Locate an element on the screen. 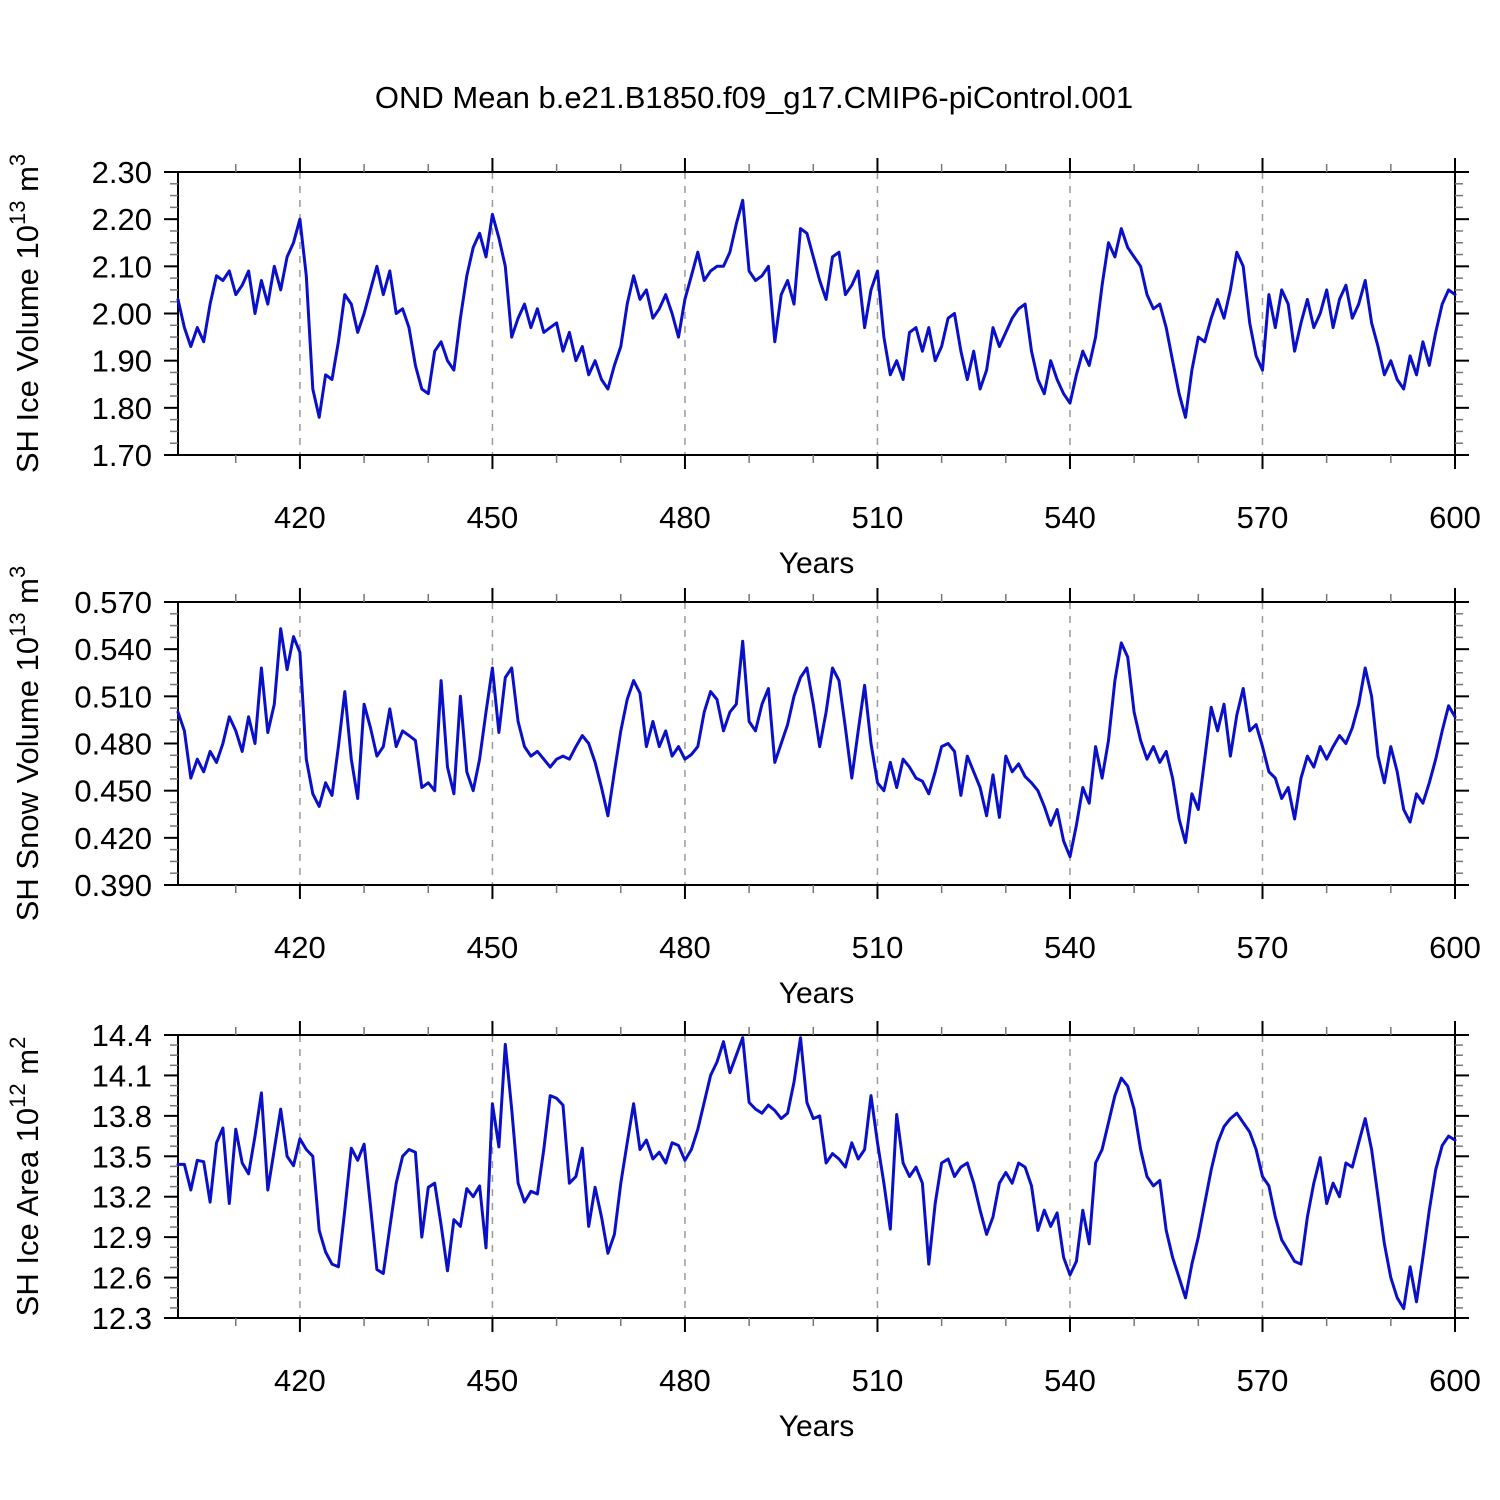  y-tick-label: 14.4 is located at coordinates (122, 1035).